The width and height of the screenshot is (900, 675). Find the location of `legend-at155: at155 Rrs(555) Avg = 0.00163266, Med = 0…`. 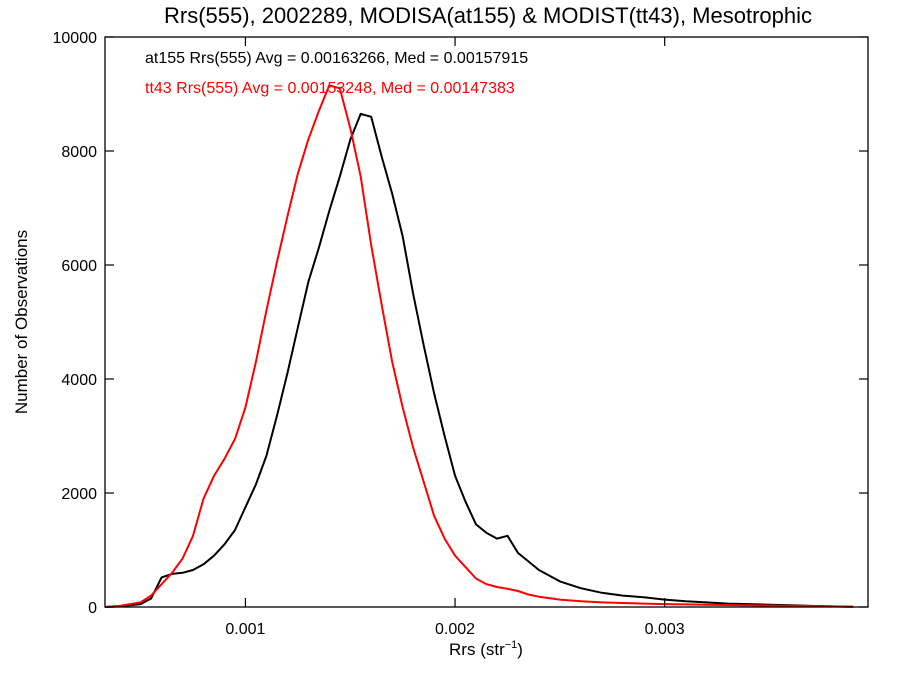

legend-at155: at155 Rrs(555) Avg = 0.00163266, Med = 0… is located at coordinates (336, 58).